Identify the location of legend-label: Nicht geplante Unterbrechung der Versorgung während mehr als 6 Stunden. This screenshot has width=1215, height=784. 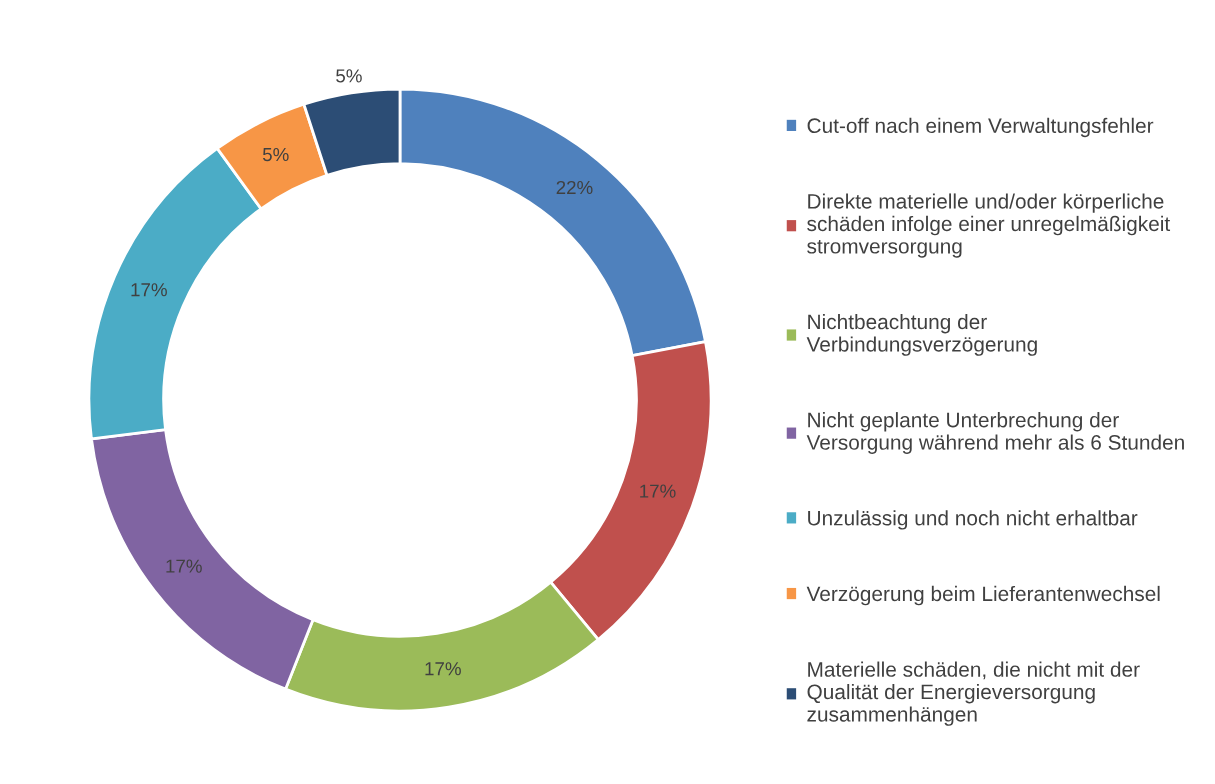
(995, 433).